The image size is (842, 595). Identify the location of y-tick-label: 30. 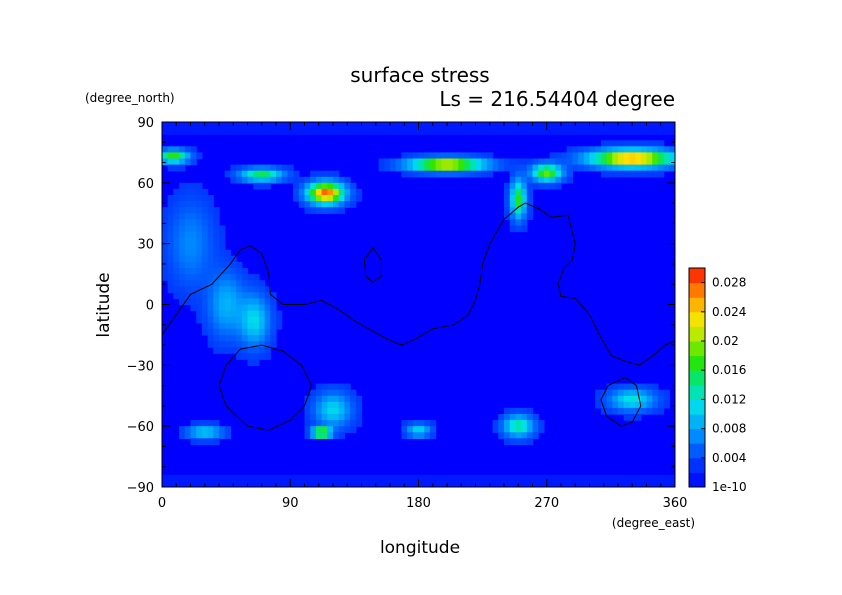
(145, 245).